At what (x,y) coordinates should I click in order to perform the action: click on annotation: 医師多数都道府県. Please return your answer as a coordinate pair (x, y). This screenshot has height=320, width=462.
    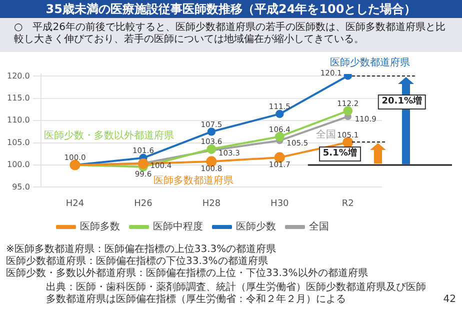
    Looking at the image, I should click on (193, 180).